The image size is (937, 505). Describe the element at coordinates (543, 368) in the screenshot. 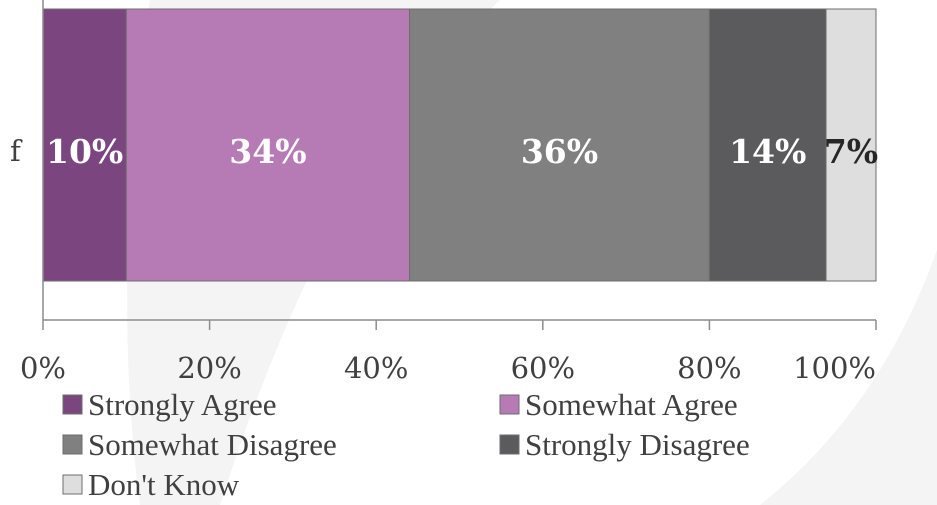

I see `x-tick-label: 60%` at that location.